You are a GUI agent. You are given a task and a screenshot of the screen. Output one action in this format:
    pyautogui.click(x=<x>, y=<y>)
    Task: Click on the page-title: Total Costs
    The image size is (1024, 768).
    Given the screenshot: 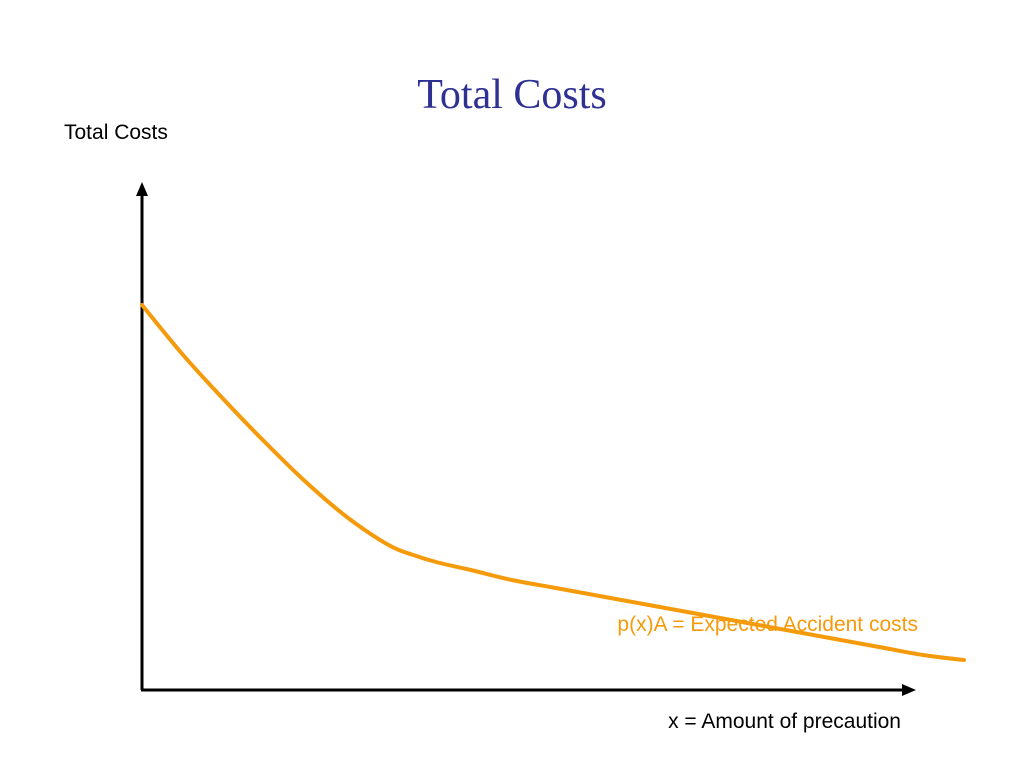 What is the action you would take?
    pyautogui.click(x=512, y=95)
    